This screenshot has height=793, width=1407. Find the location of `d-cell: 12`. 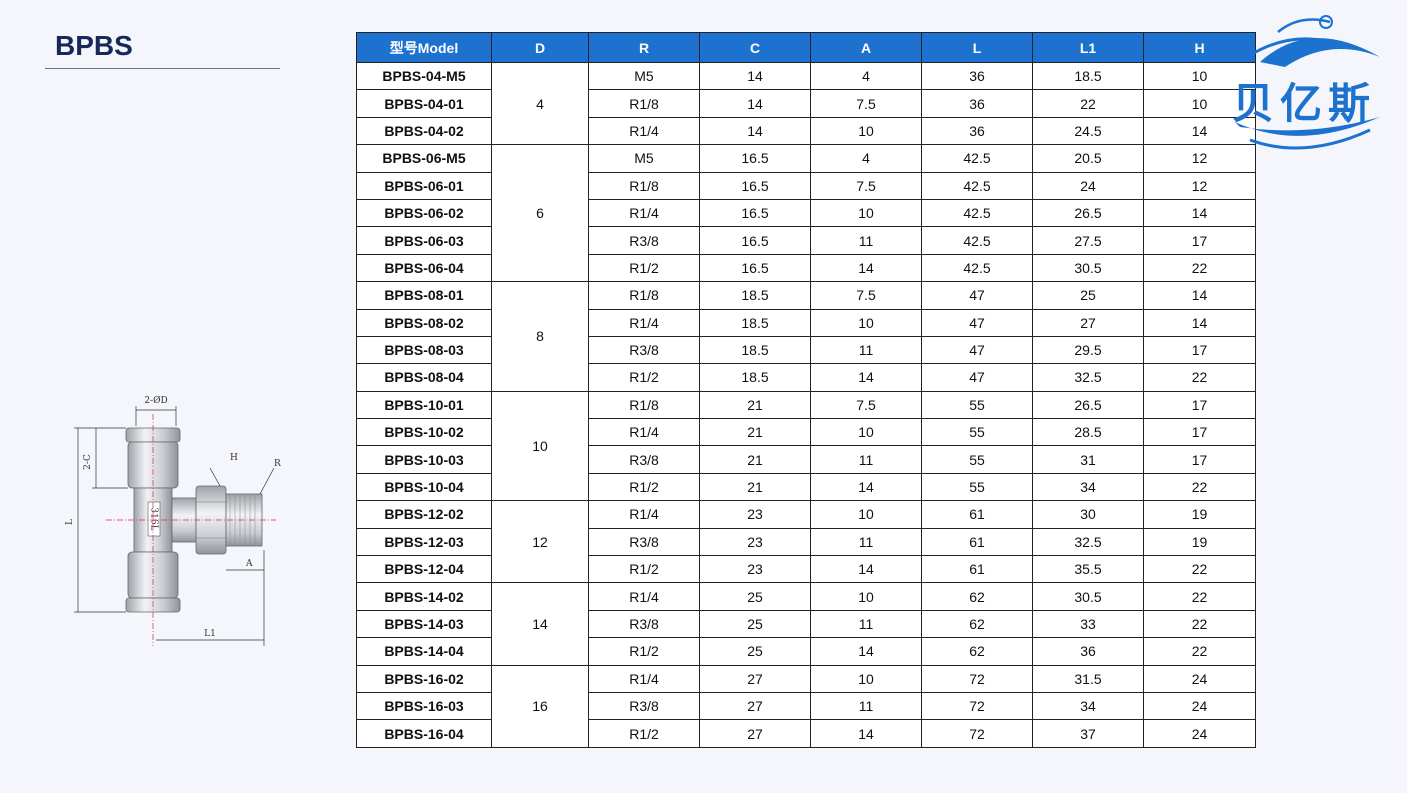

d-cell: 12 is located at coordinates (540, 542).